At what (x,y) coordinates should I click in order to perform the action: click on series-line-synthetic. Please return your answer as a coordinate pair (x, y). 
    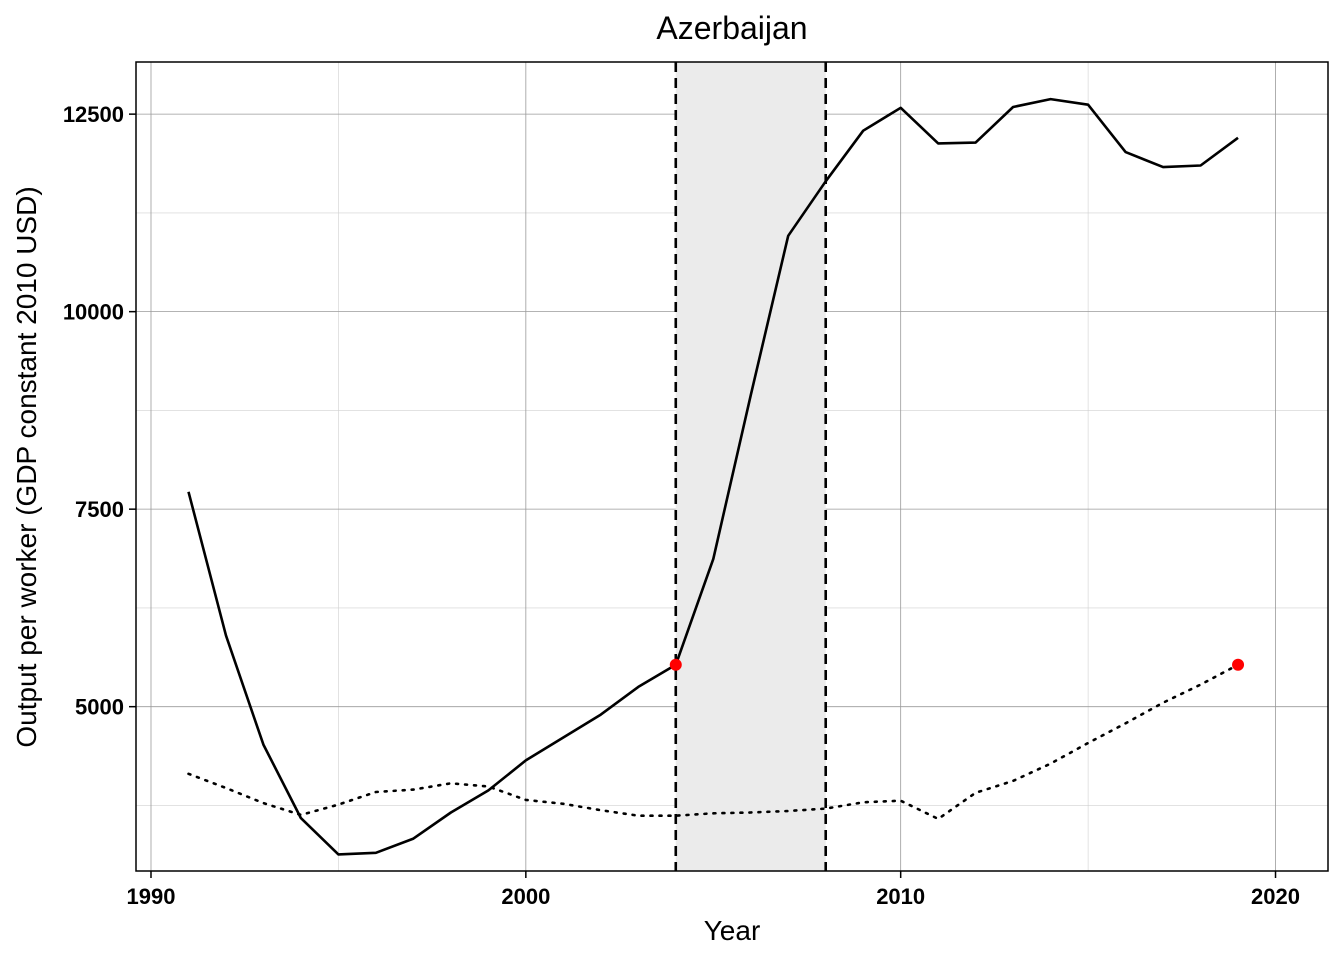
    Looking at the image, I should click on (713, 742).